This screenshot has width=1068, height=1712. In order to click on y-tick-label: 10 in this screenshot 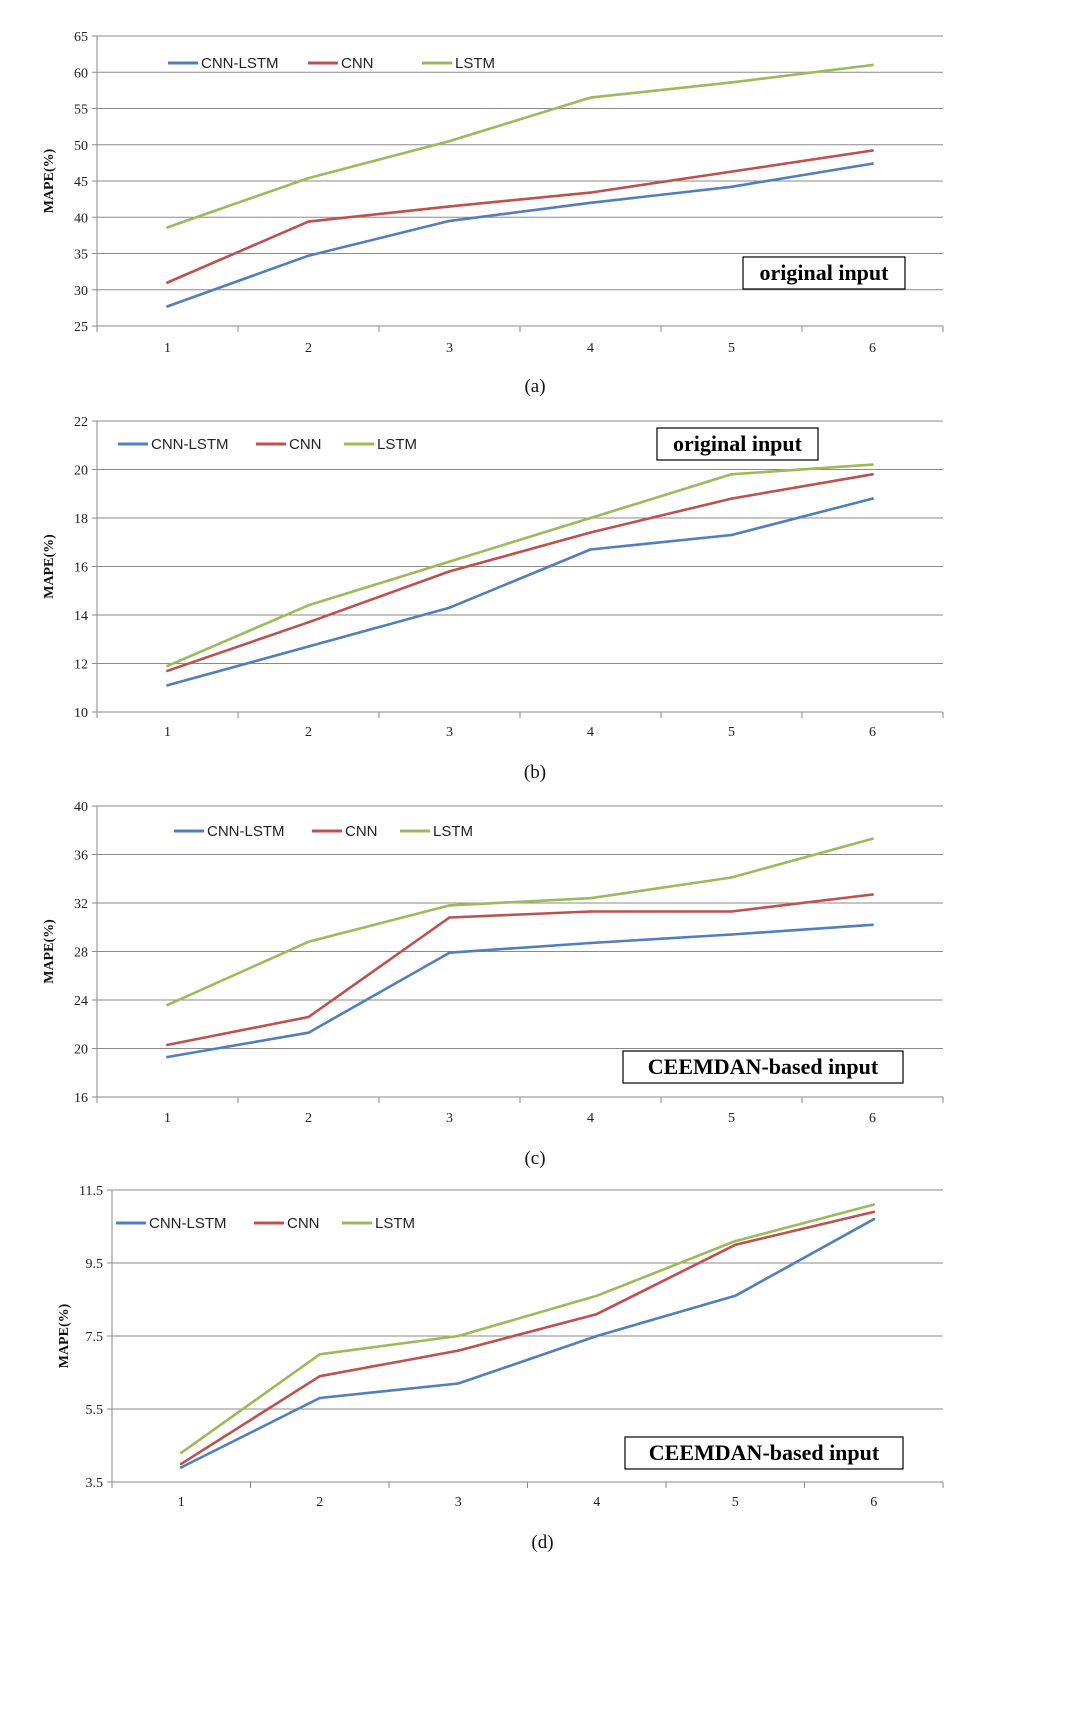, I will do `click(81, 713)`.